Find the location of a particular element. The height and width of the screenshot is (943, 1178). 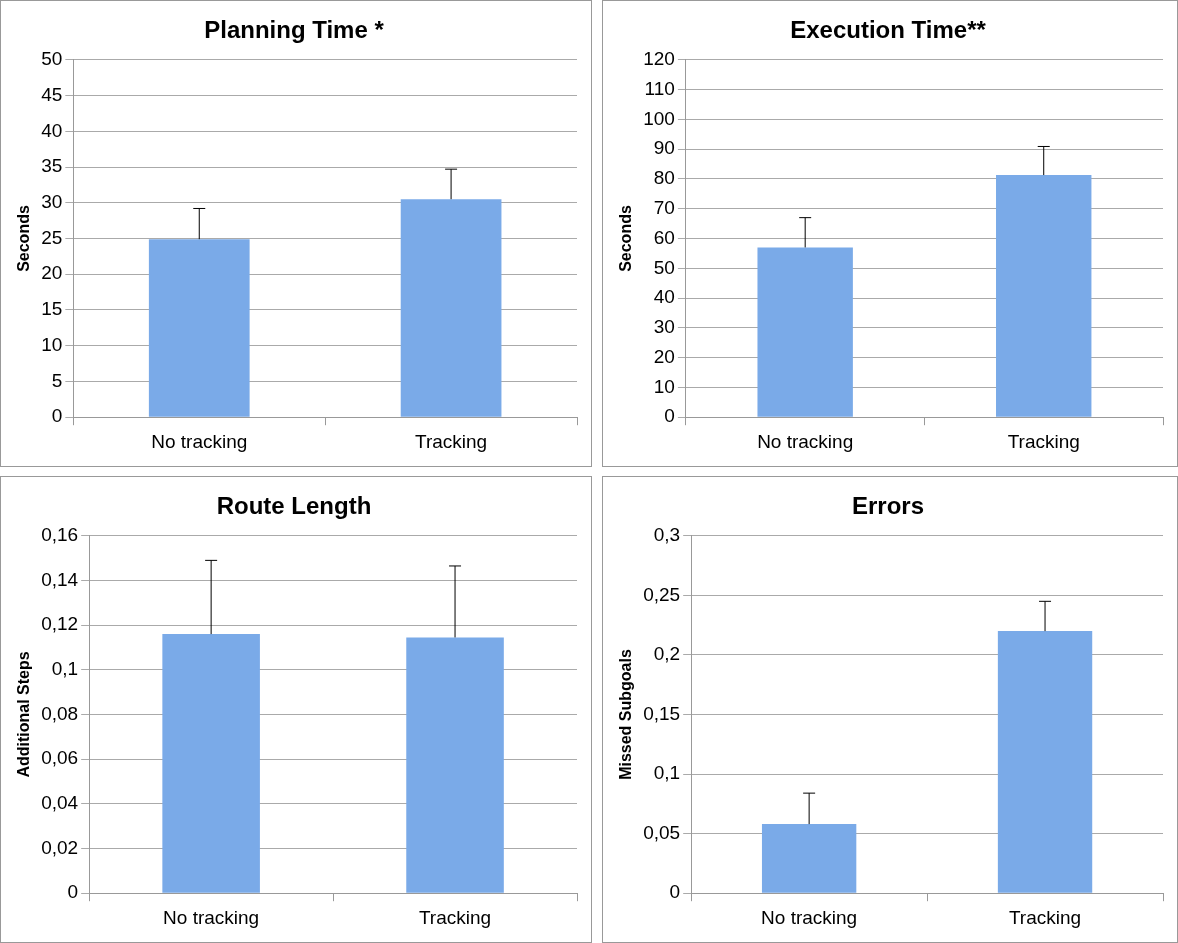

y-tick-label: 60 is located at coordinates (664, 237).